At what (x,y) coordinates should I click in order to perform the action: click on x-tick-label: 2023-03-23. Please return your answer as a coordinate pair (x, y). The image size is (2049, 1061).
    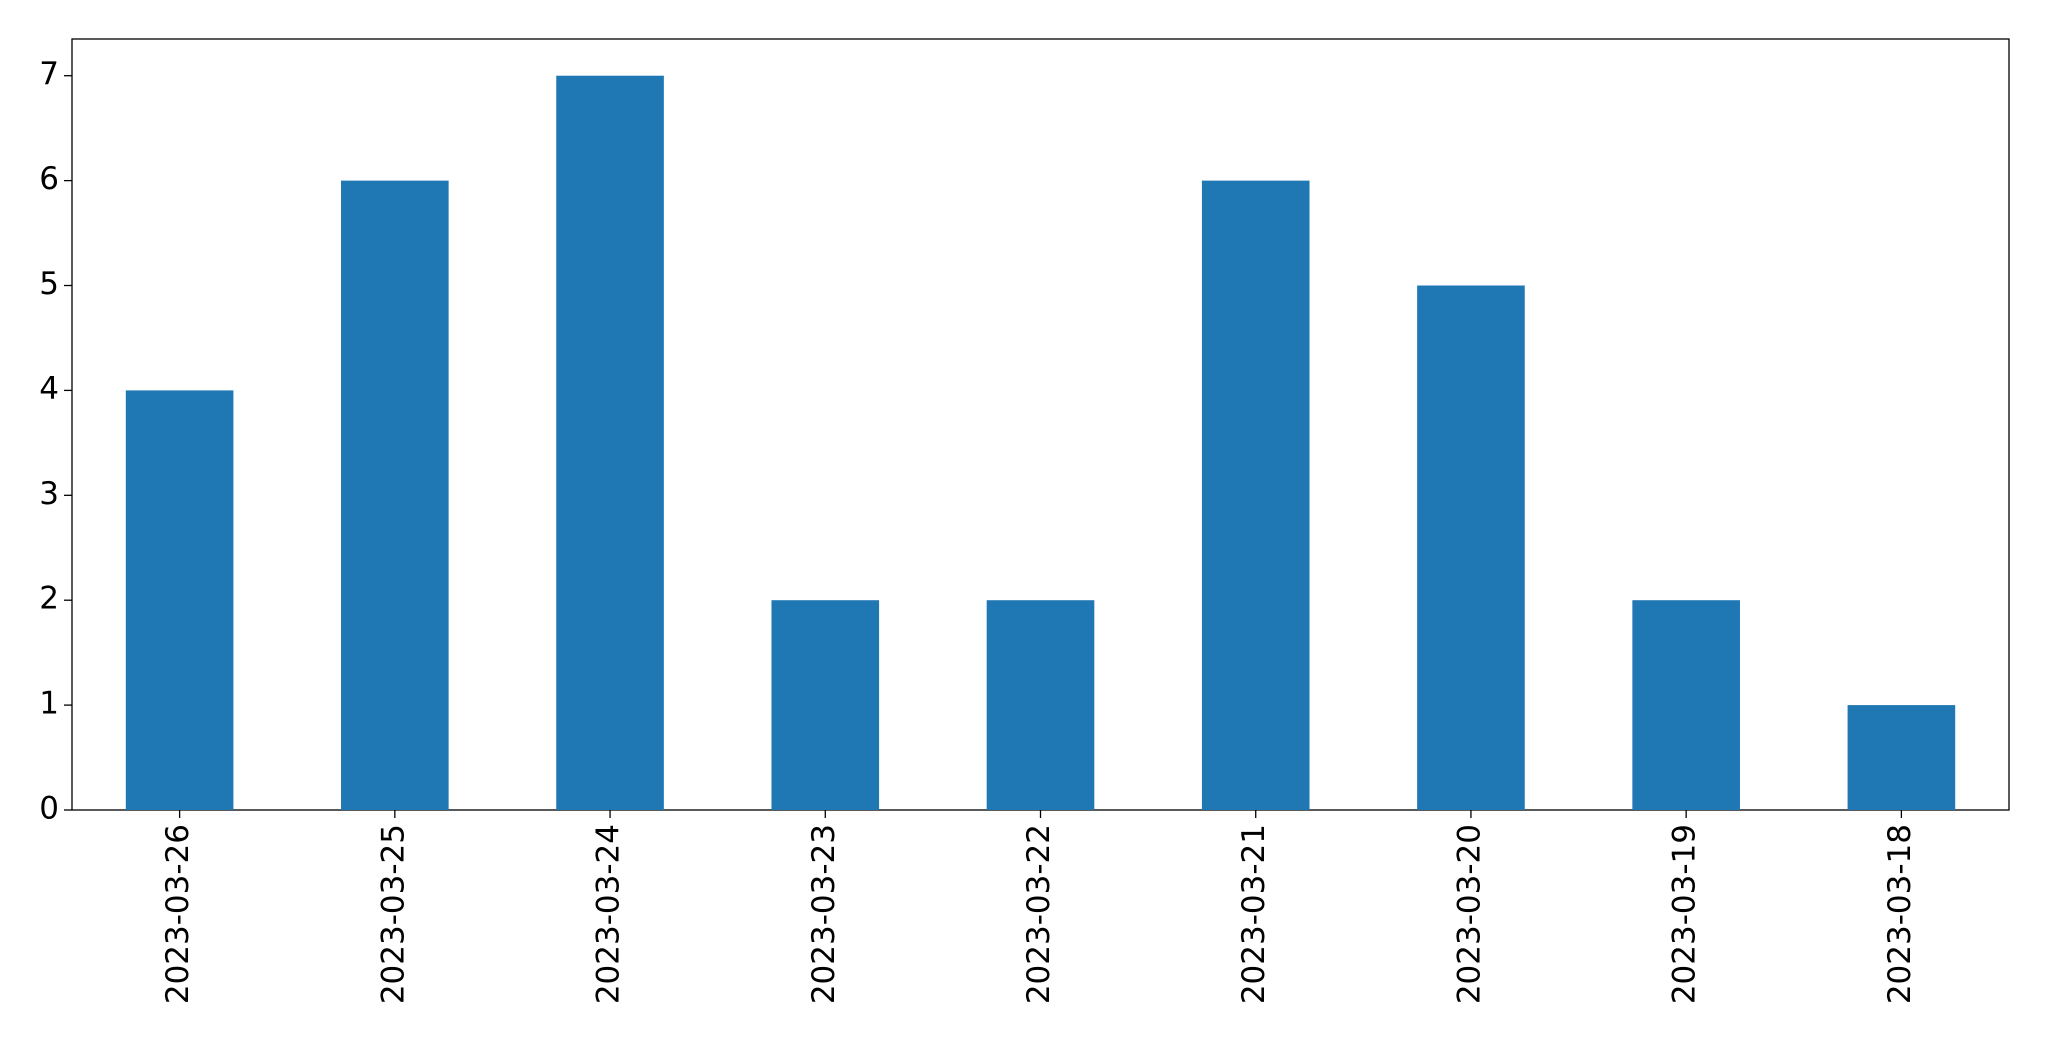
    Looking at the image, I should click on (824, 914).